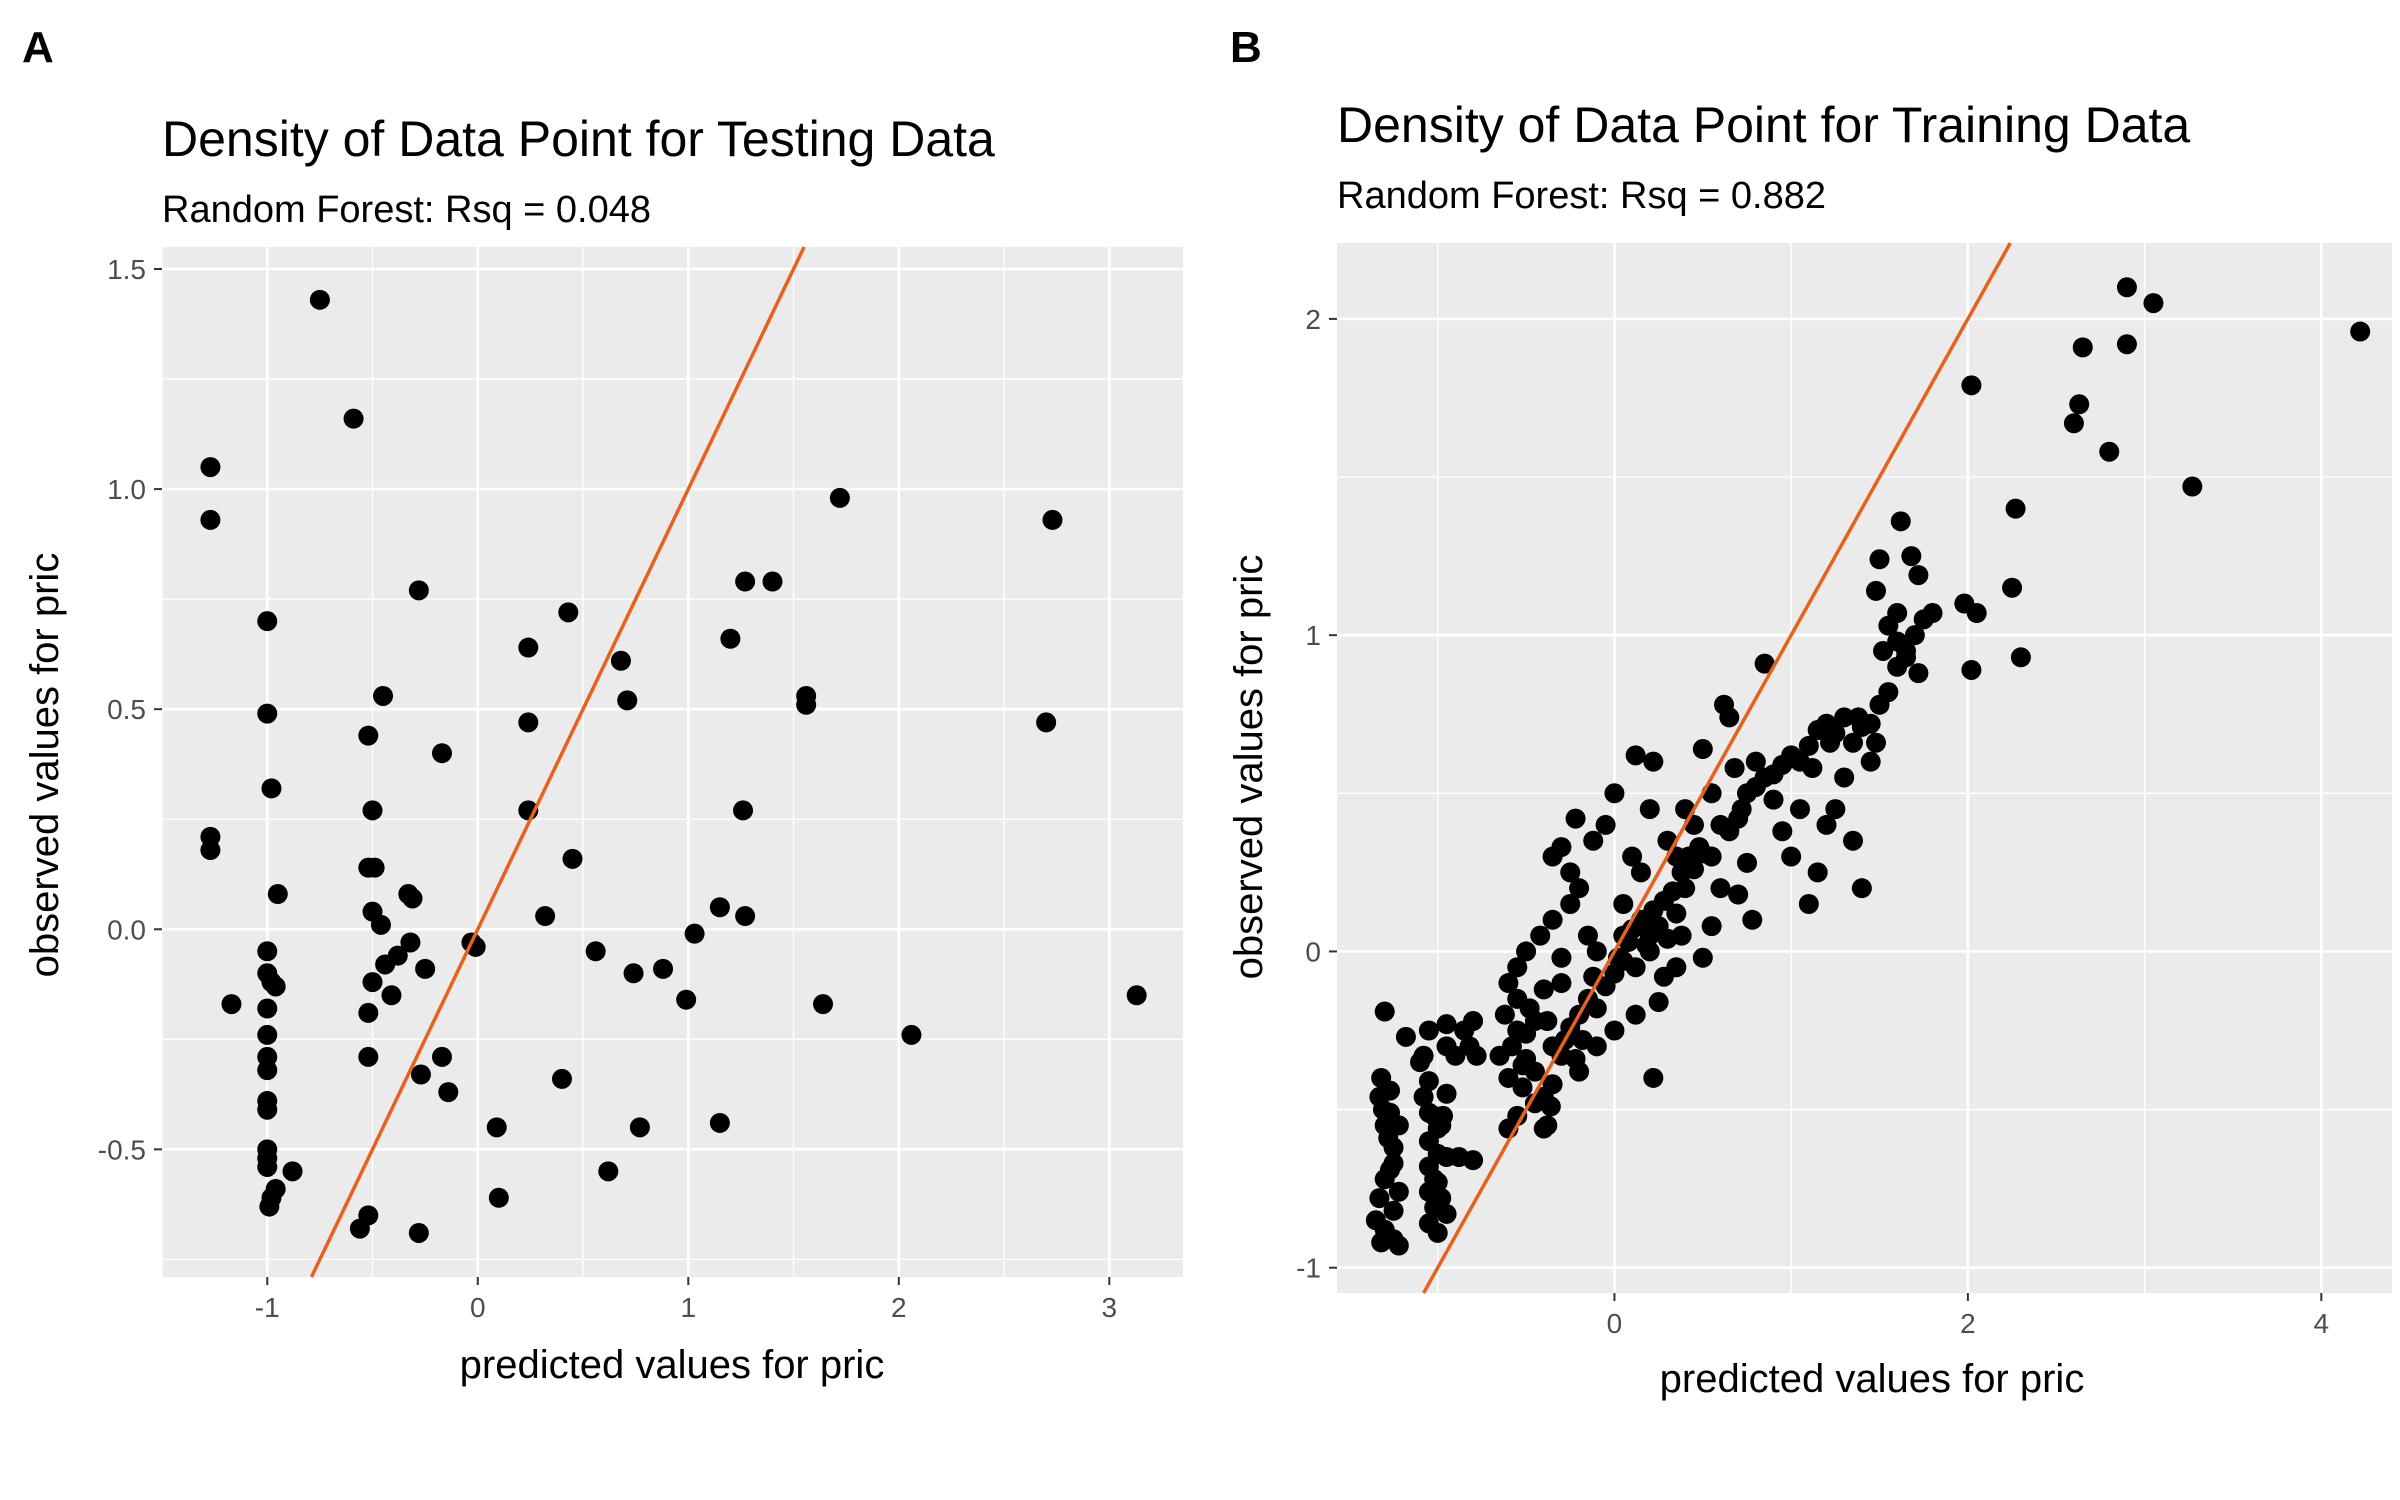 This screenshot has width=2400, height=1500. Describe the element at coordinates (557, 762) in the screenshot. I see `chart-a-reference-line` at that location.